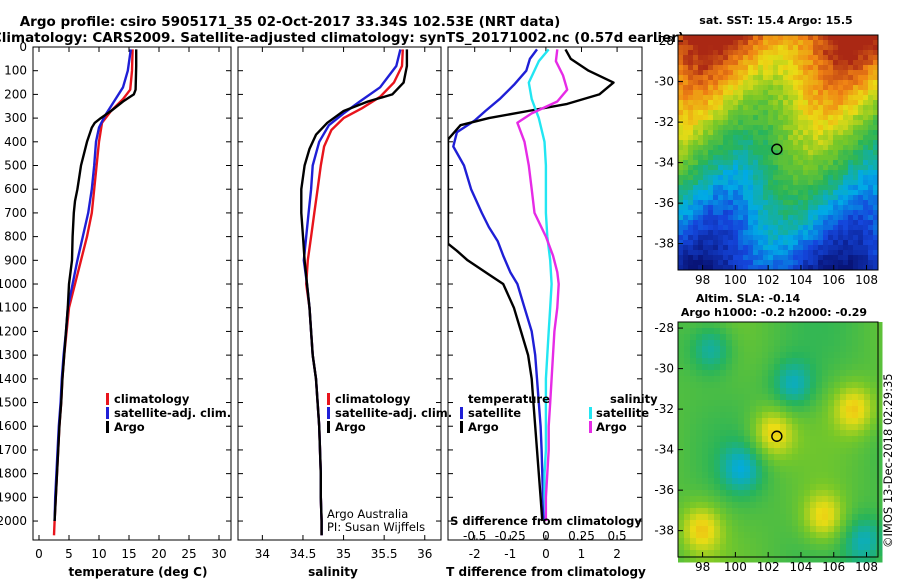  What do you see at coordinates (69, 554) in the screenshot?
I see `x-tick-label: 5` at bounding box center [69, 554].